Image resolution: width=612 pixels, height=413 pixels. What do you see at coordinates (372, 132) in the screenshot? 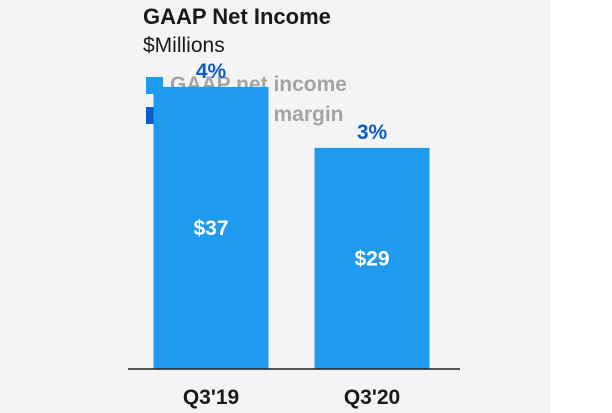
I see `margin-label-2: 3%` at bounding box center [372, 132].